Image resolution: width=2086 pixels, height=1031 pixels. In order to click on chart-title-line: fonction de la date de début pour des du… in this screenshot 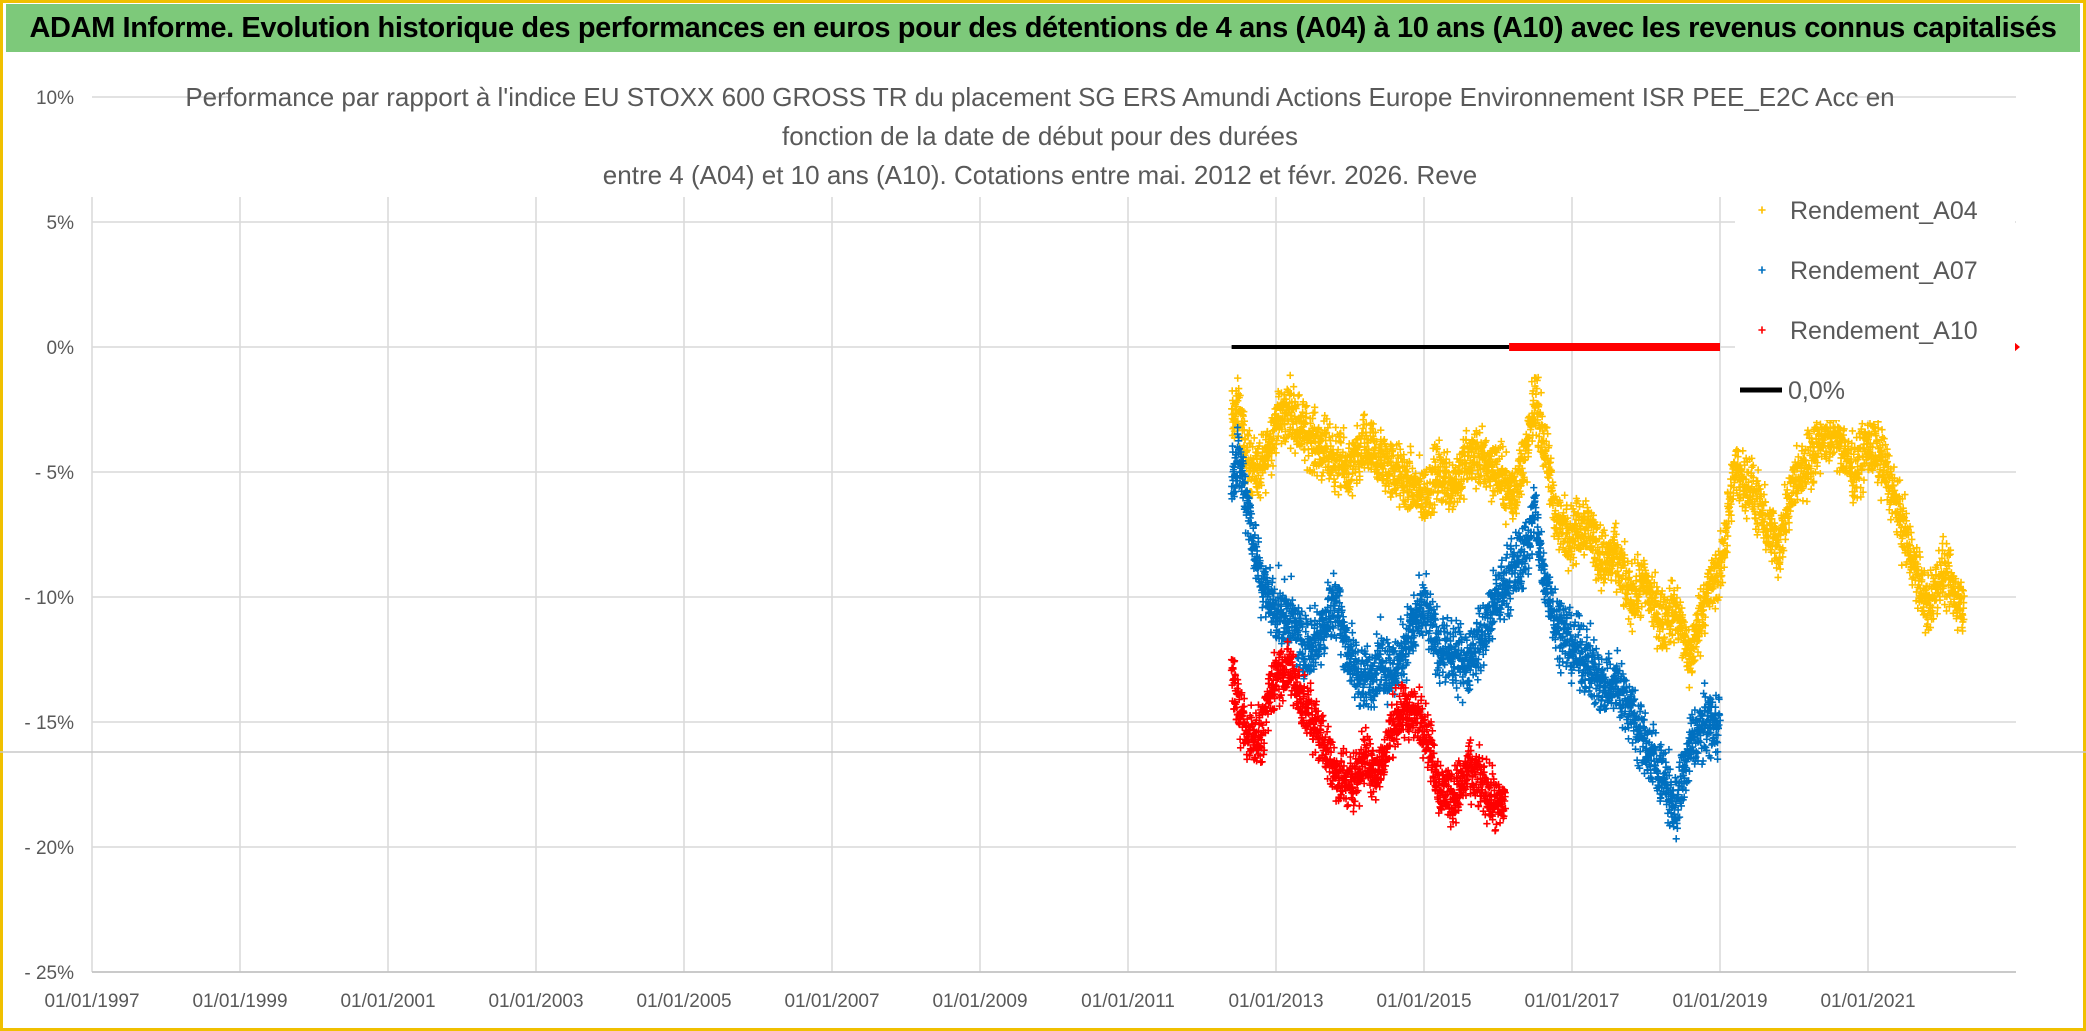, I will do `click(1040, 136)`.